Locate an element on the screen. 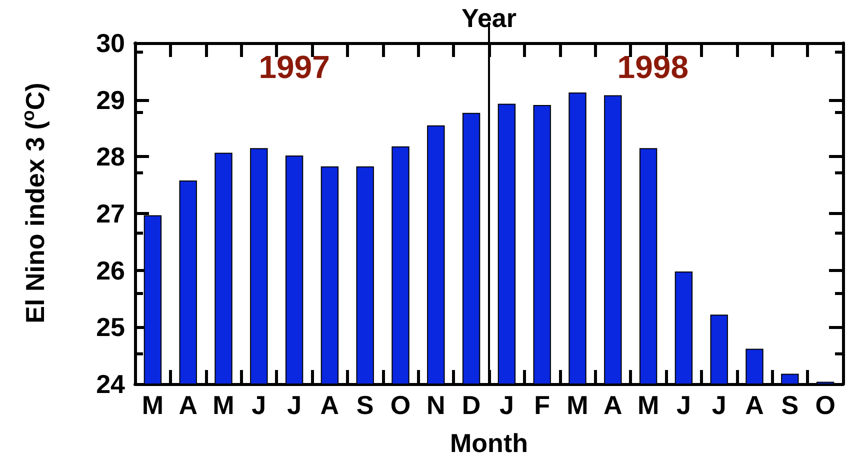 This screenshot has height=468, width=854. x2-axis-title: Year is located at coordinates (489, 18).